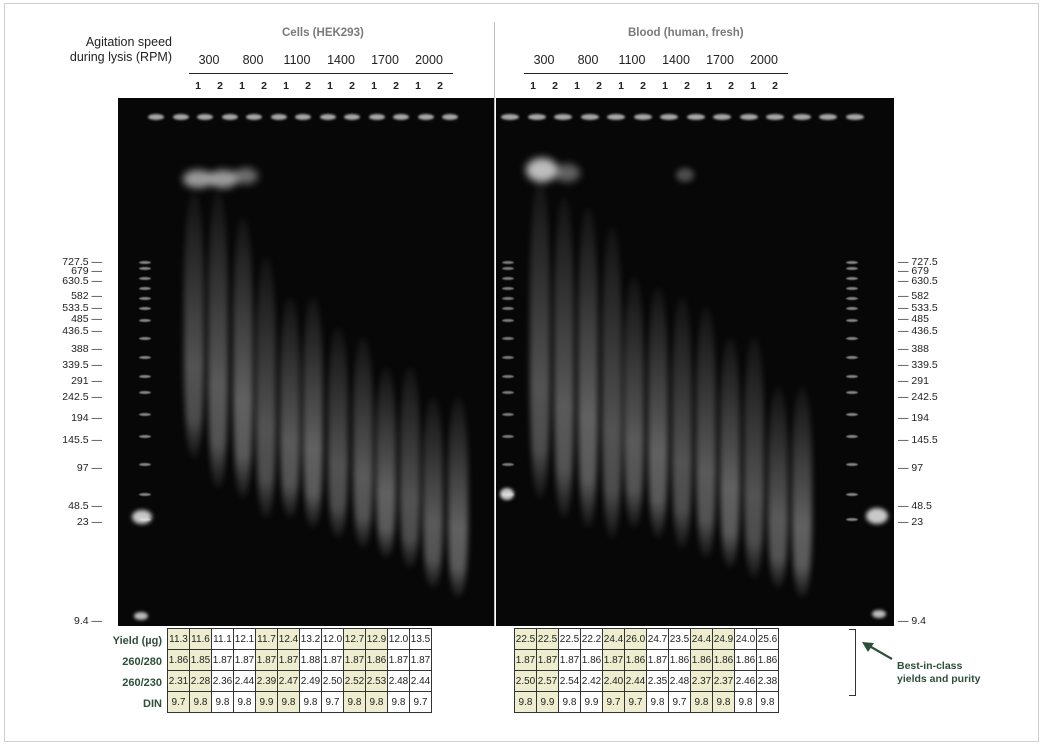 The width and height of the screenshot is (1043, 745). What do you see at coordinates (200, 660) in the screenshot?
I see `table-cell: 1.85` at bounding box center [200, 660].